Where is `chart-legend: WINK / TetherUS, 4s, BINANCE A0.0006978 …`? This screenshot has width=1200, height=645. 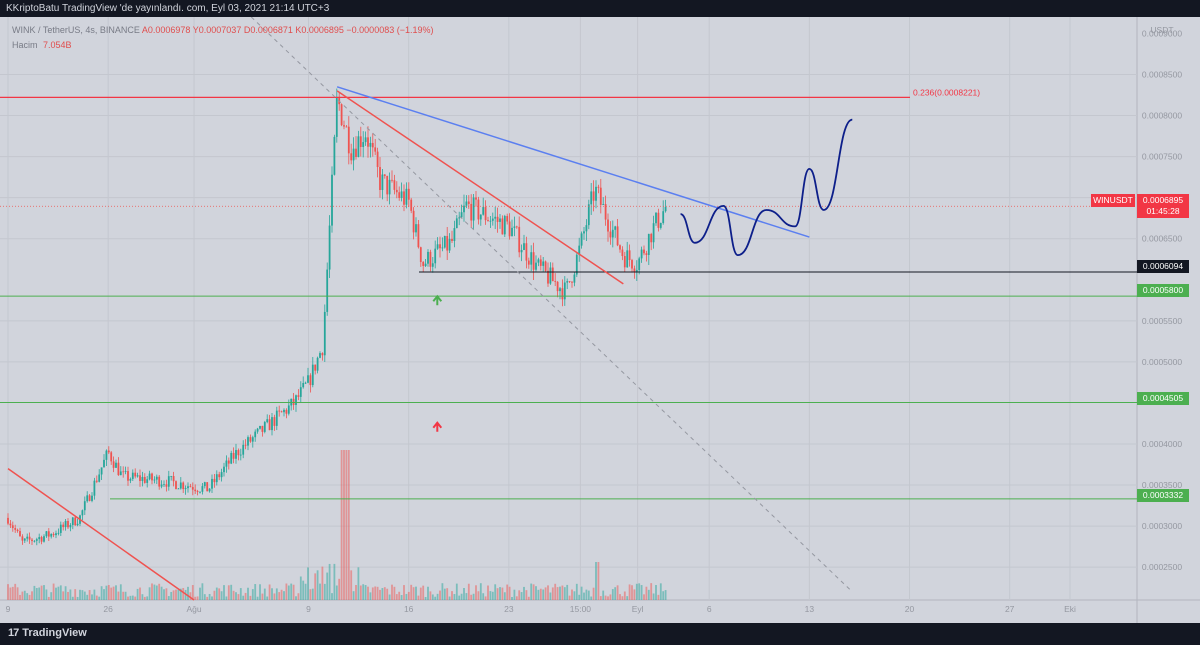 chart-legend: WINK / TetherUS, 4s, BINANCE A0.0006978 … is located at coordinates (222, 38).